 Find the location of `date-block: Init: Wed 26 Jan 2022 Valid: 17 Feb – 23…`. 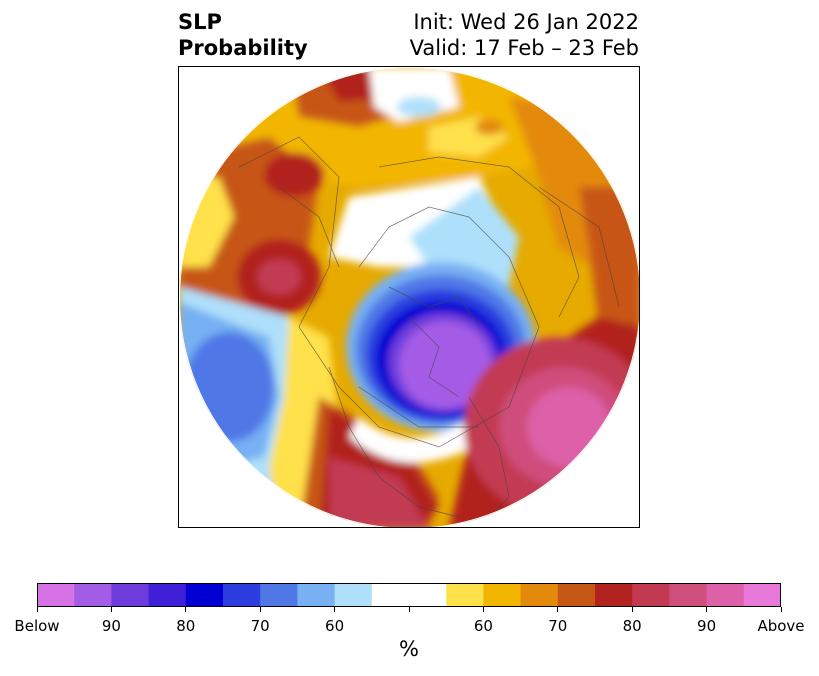

date-block: Init: Wed 26 Jan 2022 Valid: 17 Feb – 23… is located at coordinates (524, 35).